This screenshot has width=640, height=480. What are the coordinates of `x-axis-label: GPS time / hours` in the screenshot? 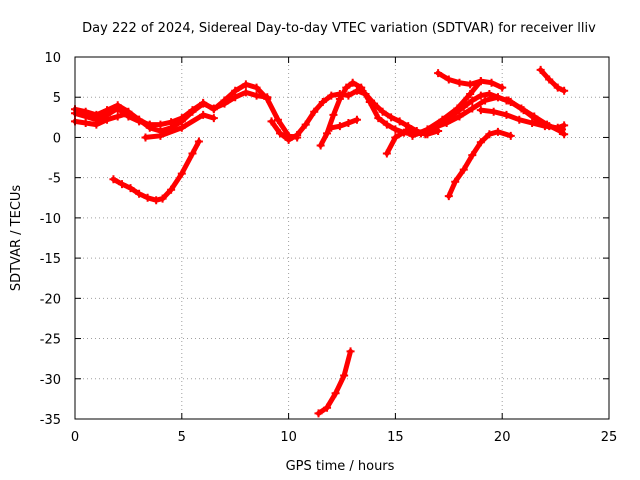 It's located at (340, 466).